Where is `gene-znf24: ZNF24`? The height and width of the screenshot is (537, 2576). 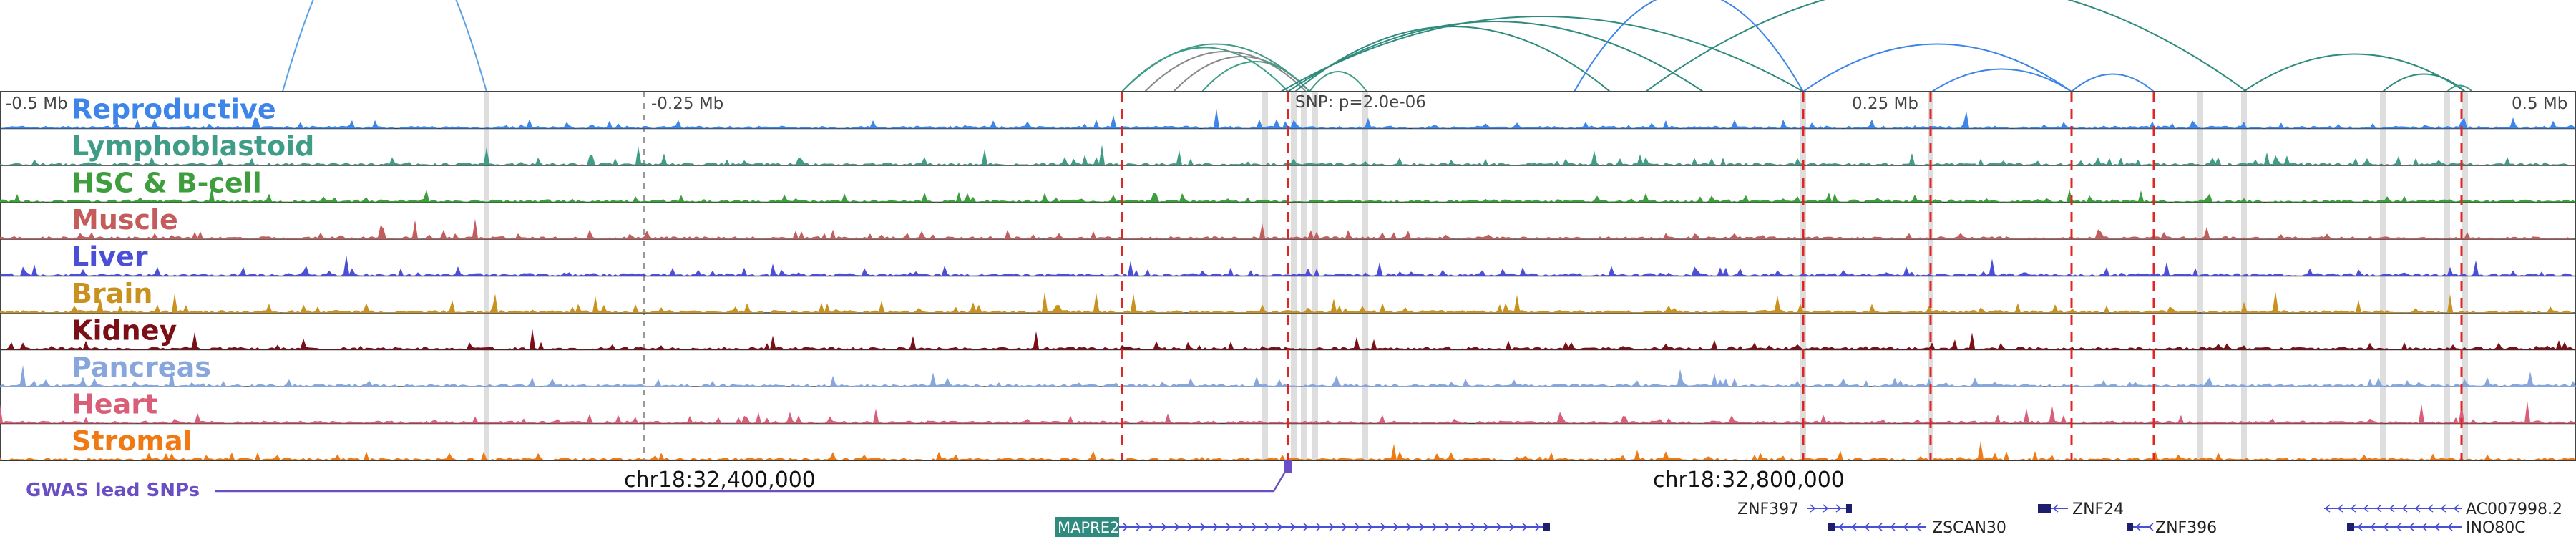 gene-znf24: ZNF24 is located at coordinates (2081, 509).